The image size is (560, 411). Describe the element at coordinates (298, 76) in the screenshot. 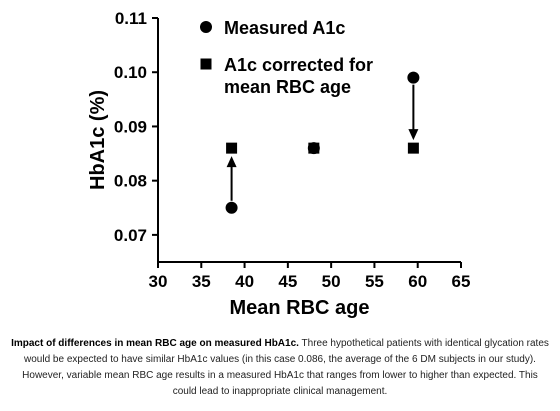

I see `legend-label-corrected: A1c corrected for mean RBC age` at that location.